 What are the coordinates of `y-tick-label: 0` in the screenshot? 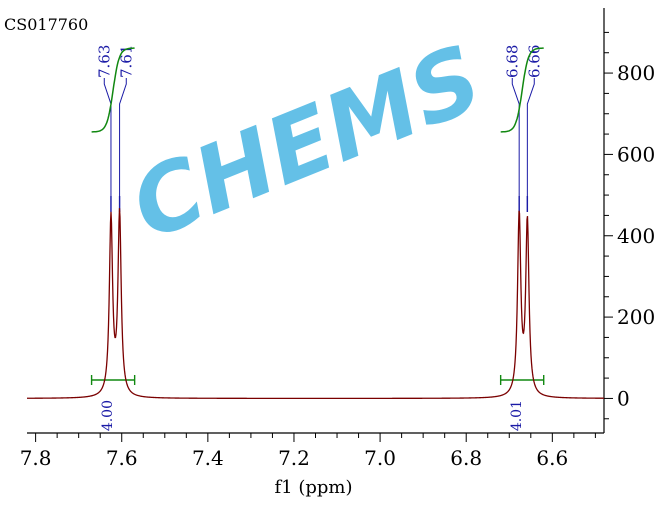 It's located at (623, 398).